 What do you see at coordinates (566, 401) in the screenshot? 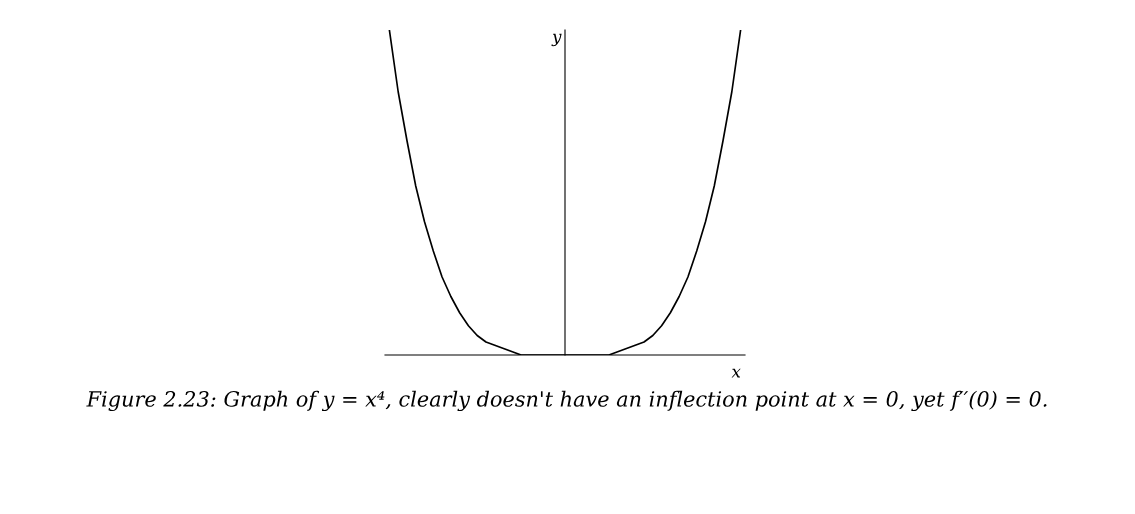
I see `caption: Figure 2.23: Graph of y = x⁴, clearly doesn't have an inflection point at x = 0, yet f′′(0) = 0.` at bounding box center [566, 401].